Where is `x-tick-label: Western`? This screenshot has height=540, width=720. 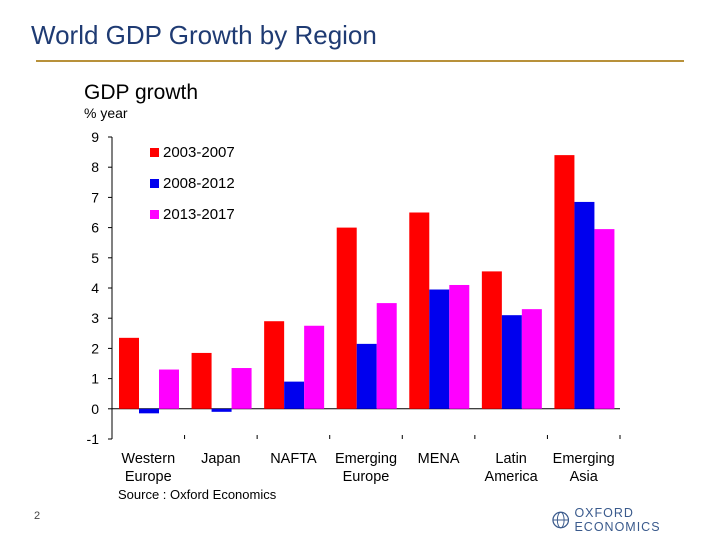 x-tick-label: Western is located at coordinates (148, 459).